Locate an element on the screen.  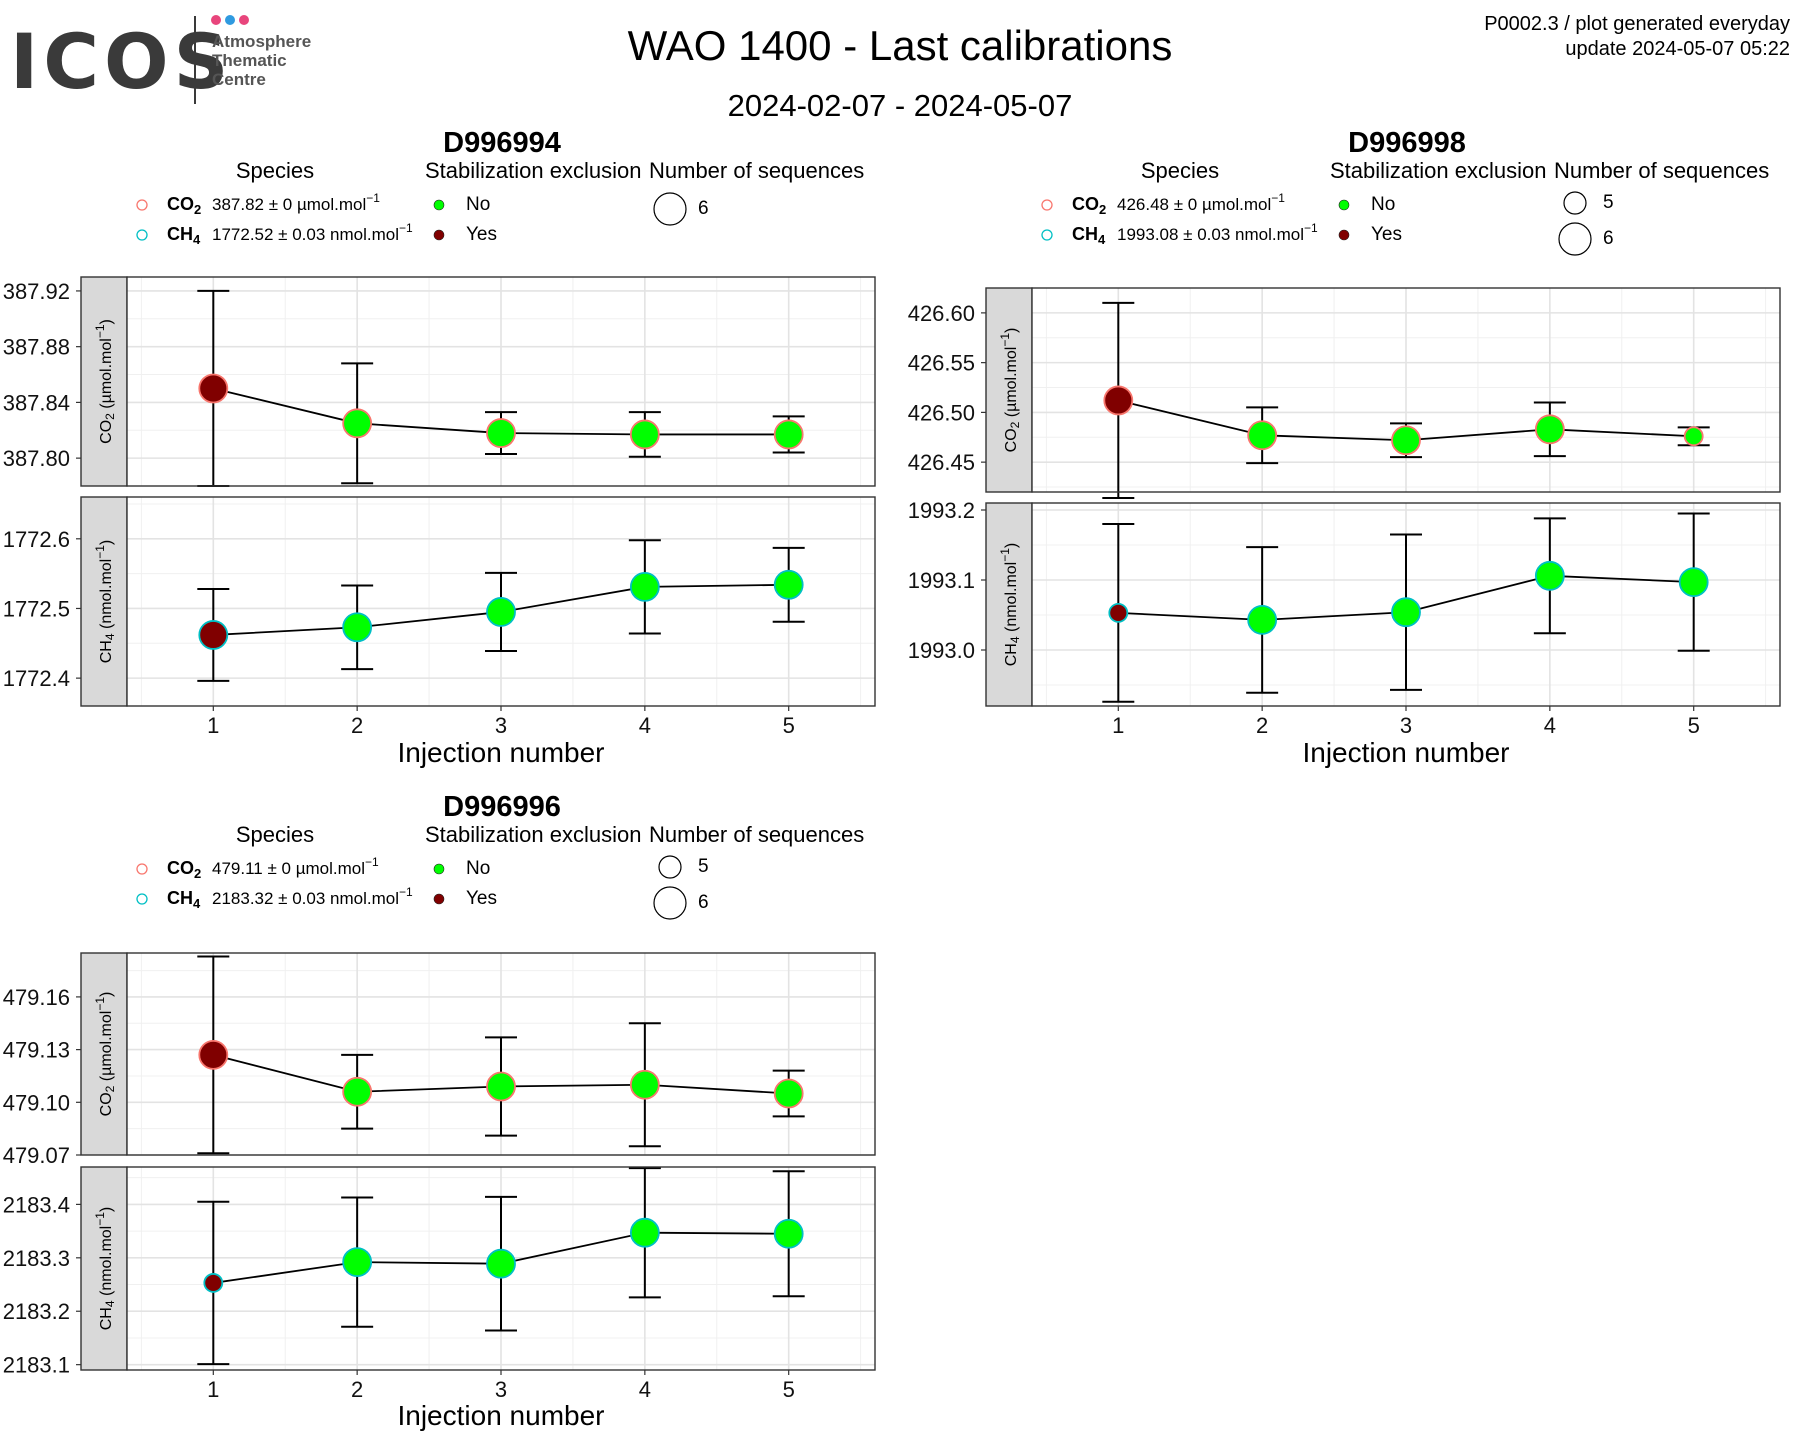
y-tick-label: 1993.2 is located at coordinates (941, 510).